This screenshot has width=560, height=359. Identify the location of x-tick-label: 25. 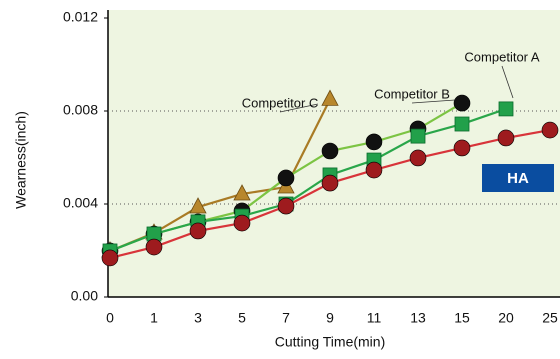
(550, 318).